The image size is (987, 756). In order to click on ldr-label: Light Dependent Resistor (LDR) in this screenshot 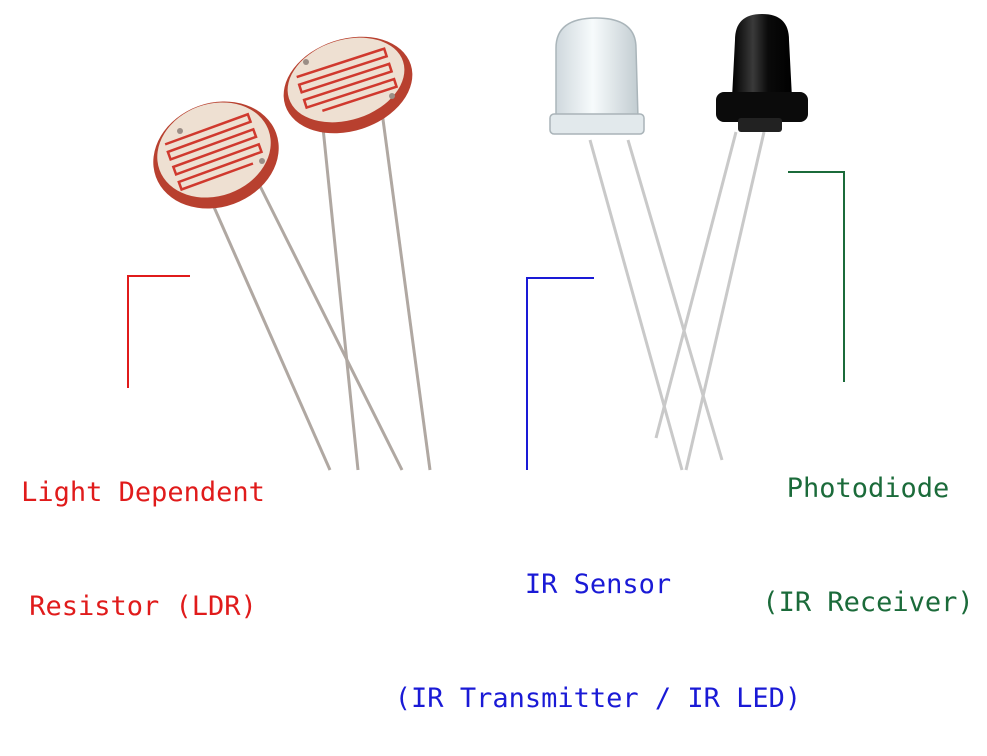, I will do `click(143, 531)`.